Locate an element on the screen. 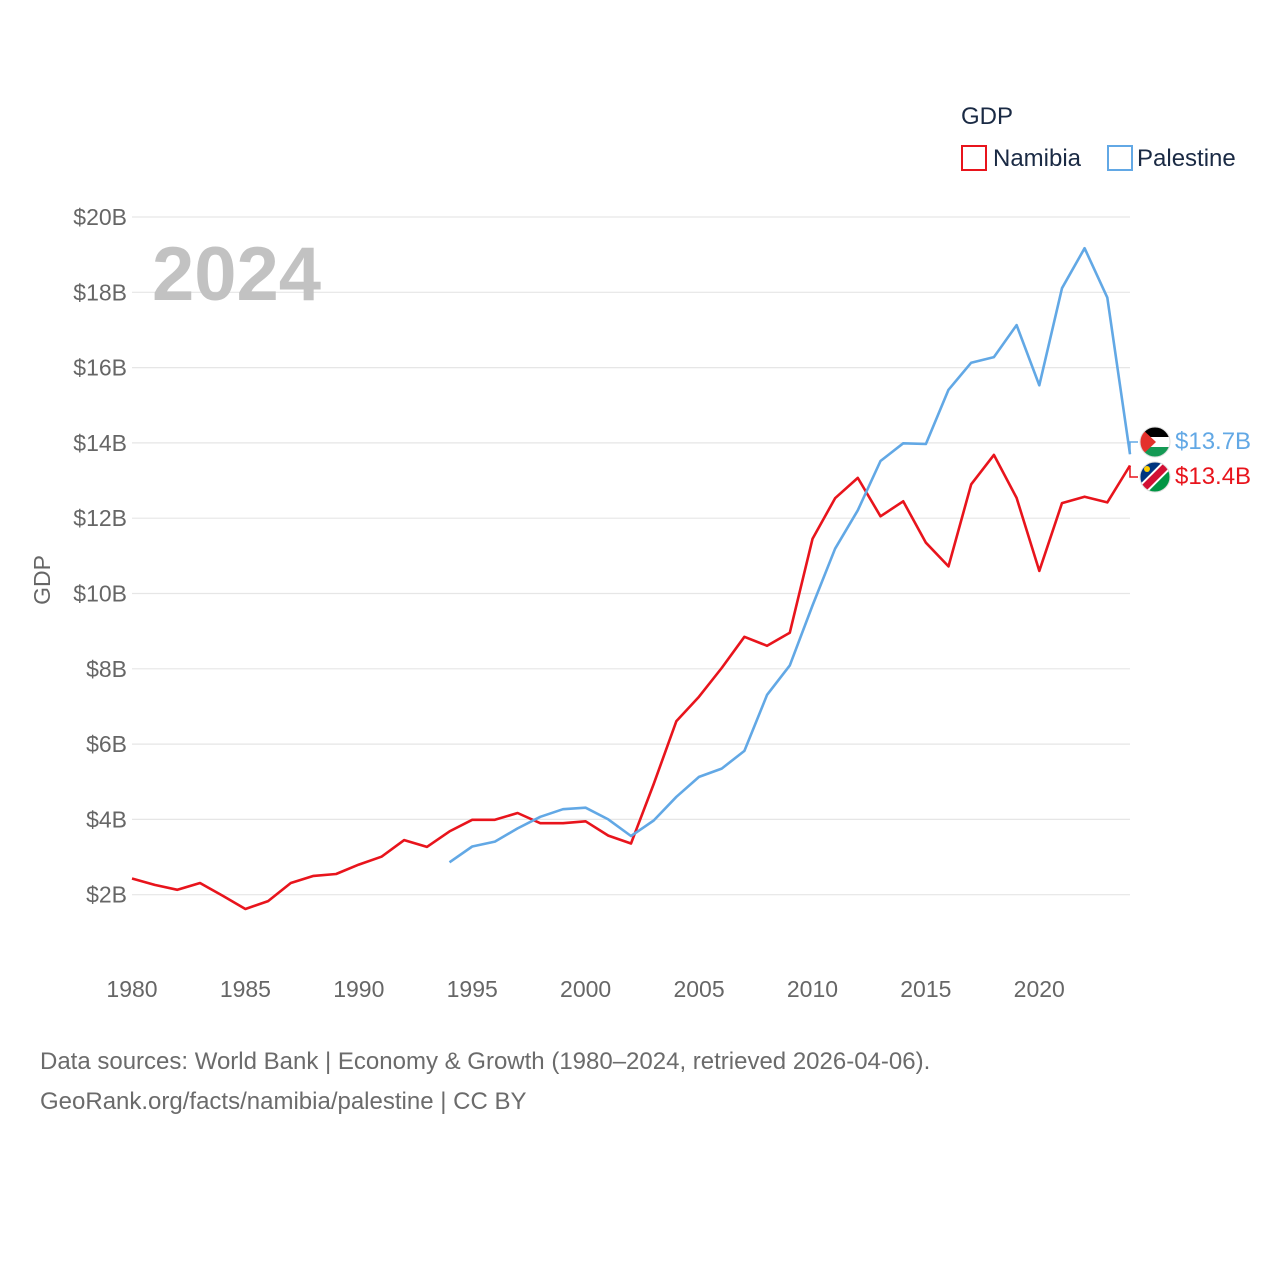 The image size is (1280, 1280). legend-label-palestine: Palestine is located at coordinates (1186, 158).